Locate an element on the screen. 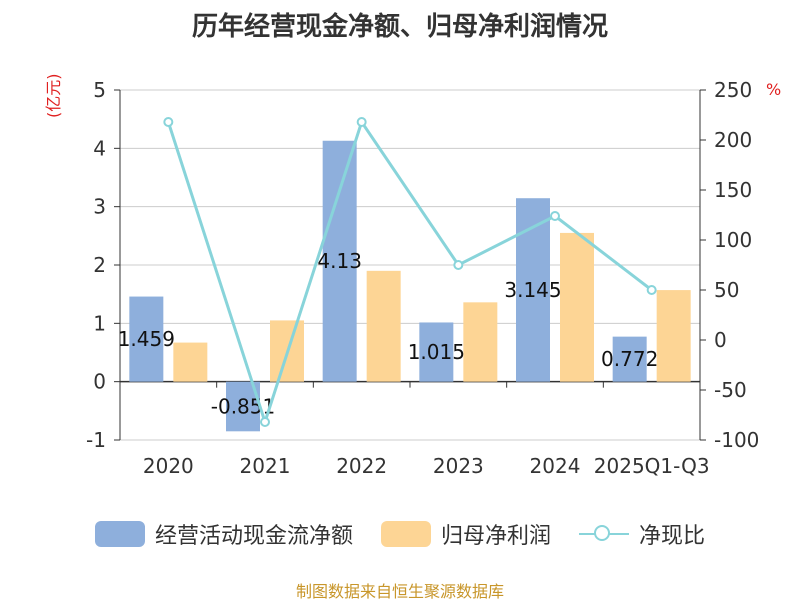 Image resolution: width=800 pixels, height=602 pixels. bar-data-label: -0.851 is located at coordinates (243, 406).